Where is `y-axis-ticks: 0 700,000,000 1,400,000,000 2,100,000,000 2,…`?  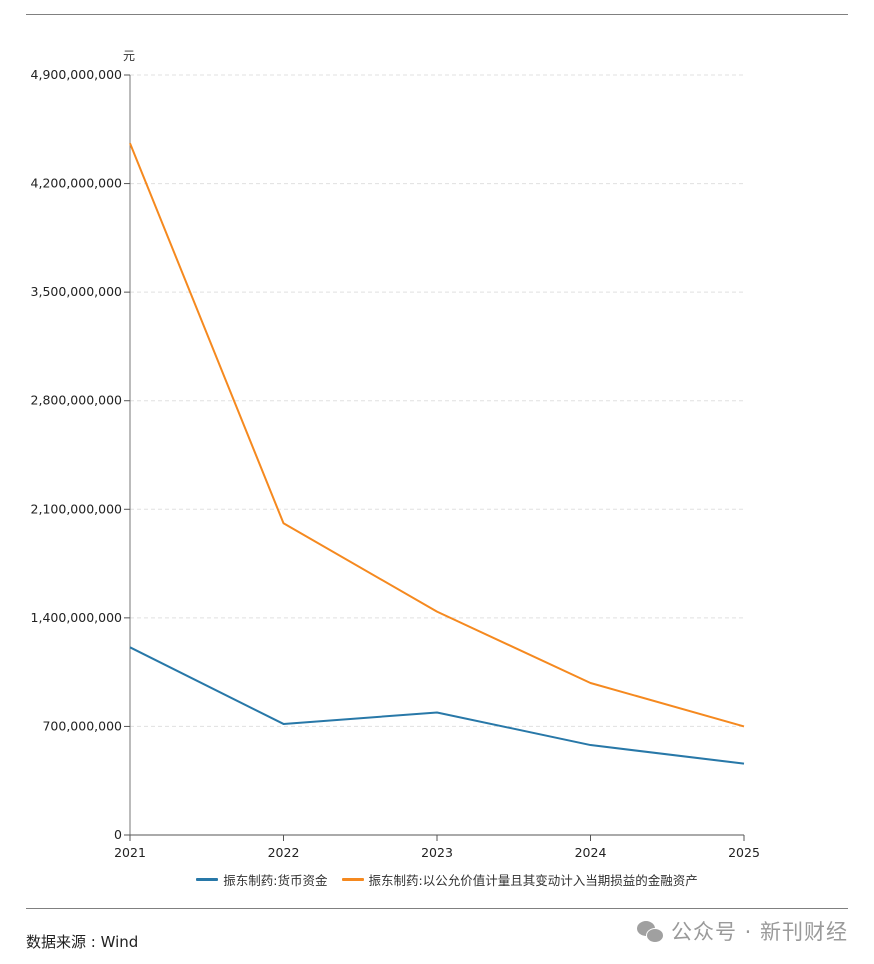 y-axis-ticks: 0 700,000,000 1,400,000,000 2,100,000,000 2,… is located at coordinates (80, 454).